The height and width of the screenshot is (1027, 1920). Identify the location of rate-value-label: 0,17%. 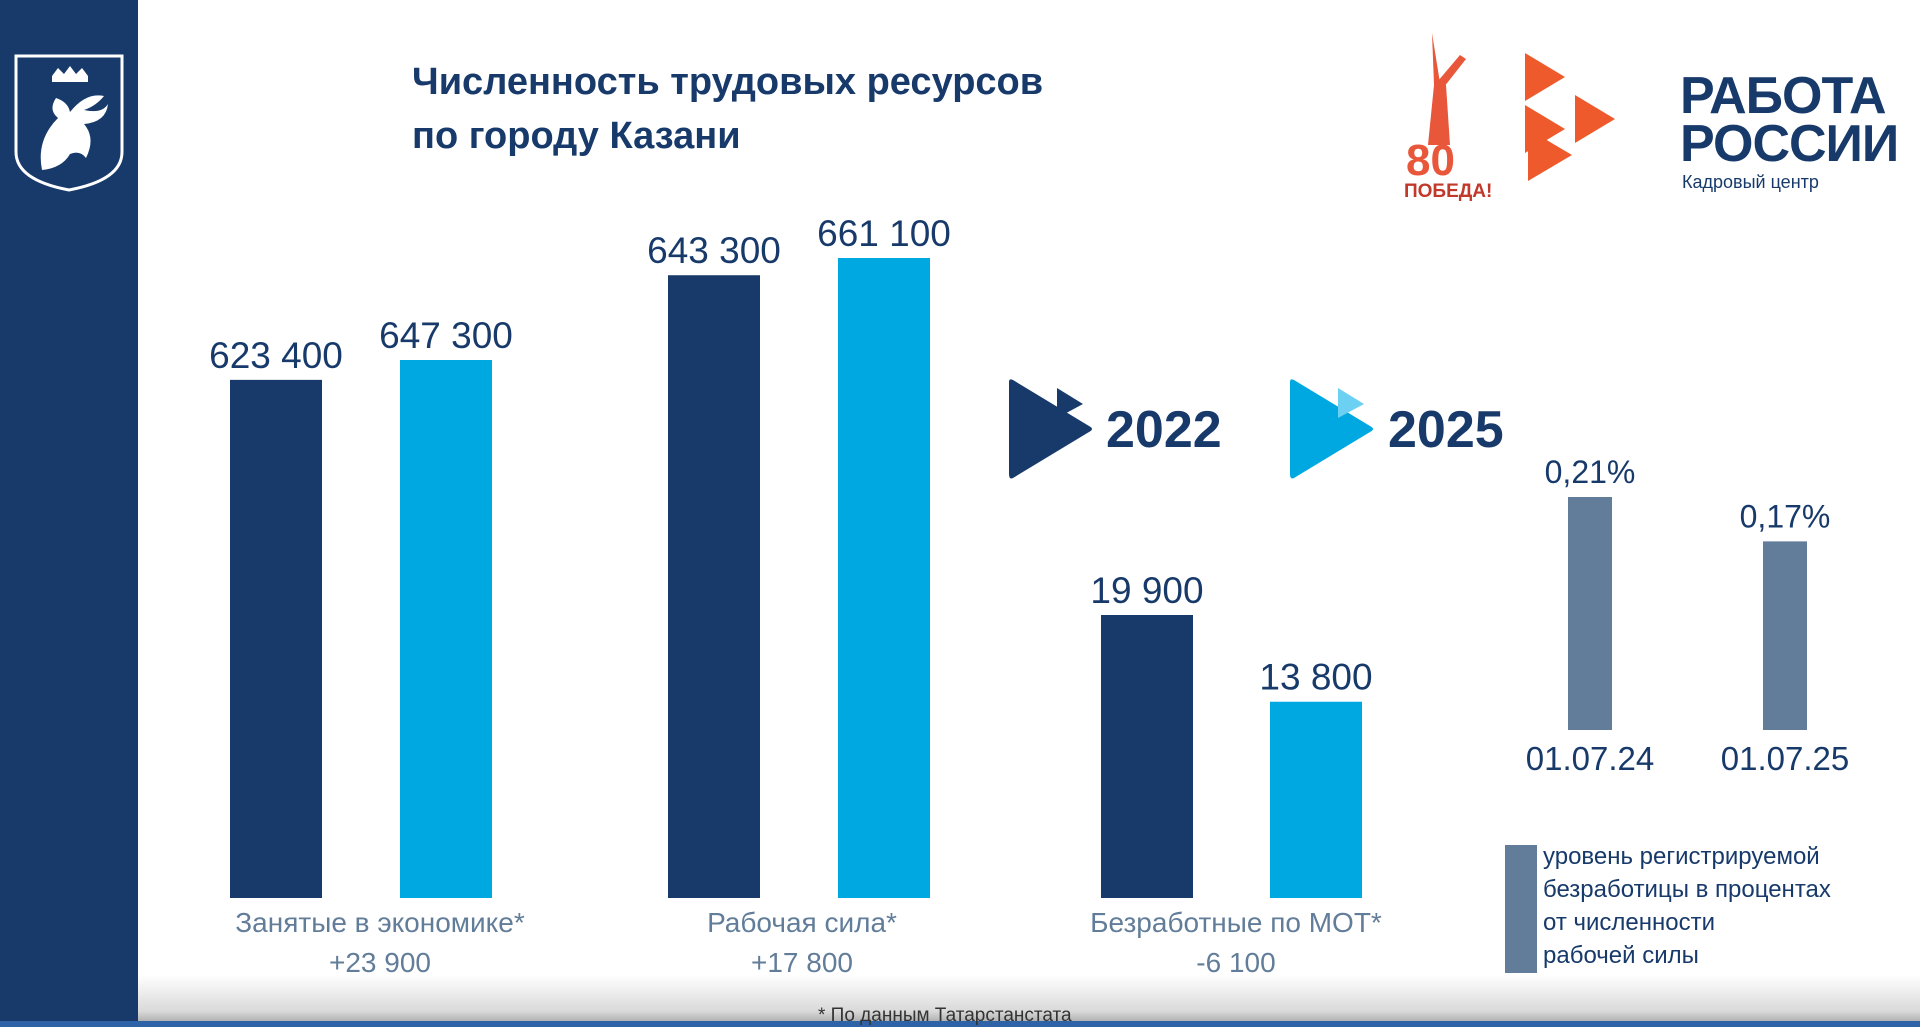
(1785, 516).